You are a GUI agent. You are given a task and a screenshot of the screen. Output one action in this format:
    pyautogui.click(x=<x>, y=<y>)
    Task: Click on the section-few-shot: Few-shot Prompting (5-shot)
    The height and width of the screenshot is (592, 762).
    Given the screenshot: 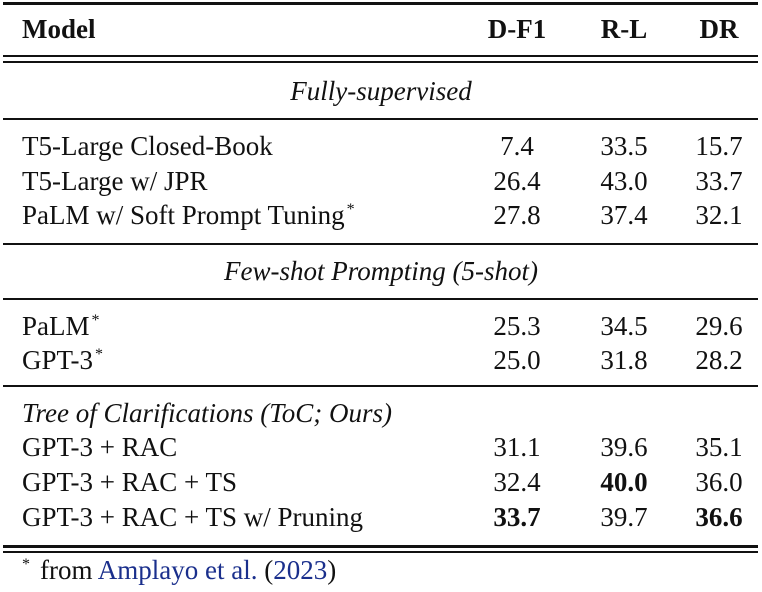 What is the action you would take?
    pyautogui.click(x=381, y=271)
    